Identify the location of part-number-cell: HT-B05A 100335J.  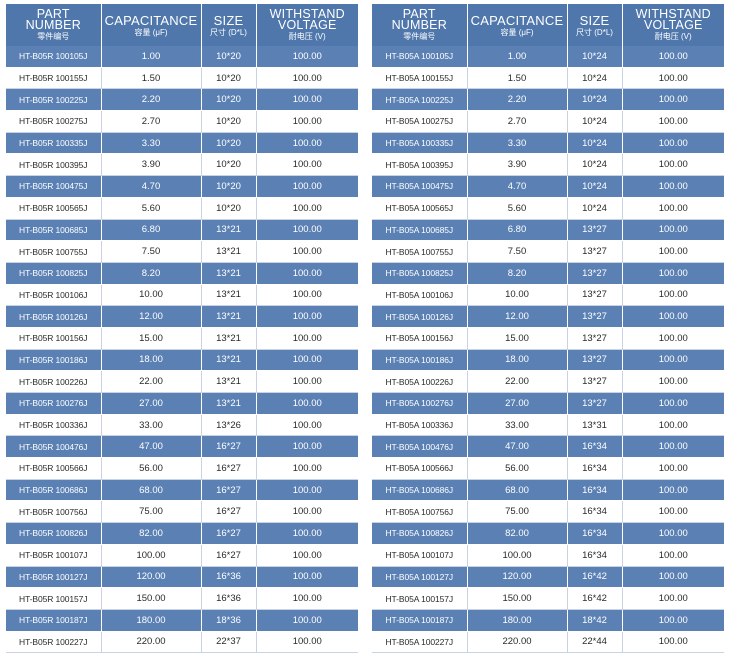
(420, 143).